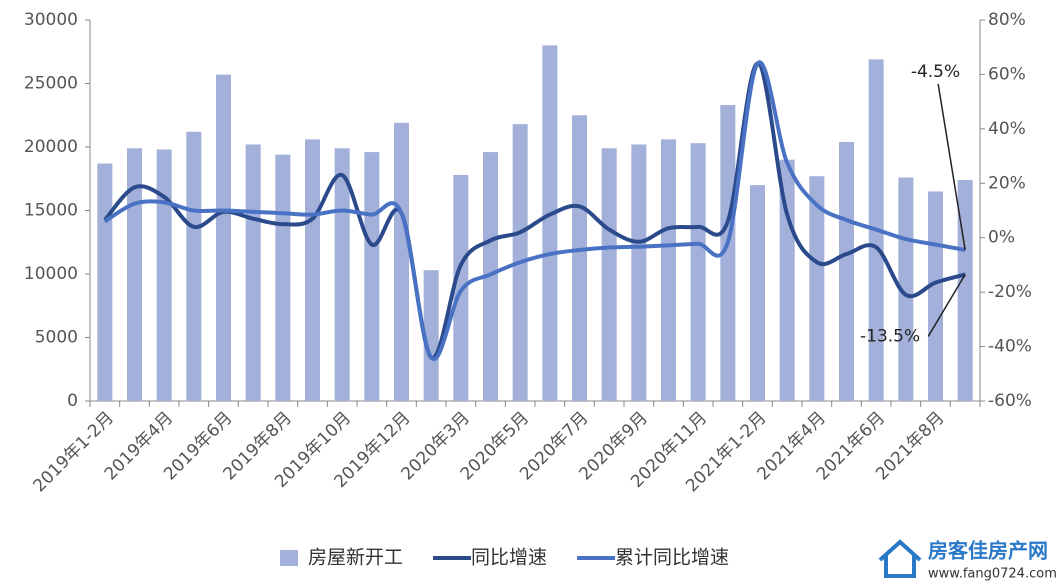 Image resolution: width=1060 pixels, height=584 pixels. What do you see at coordinates (672, 558) in the screenshot?
I see `legend-label: 累计同比增速` at bounding box center [672, 558].